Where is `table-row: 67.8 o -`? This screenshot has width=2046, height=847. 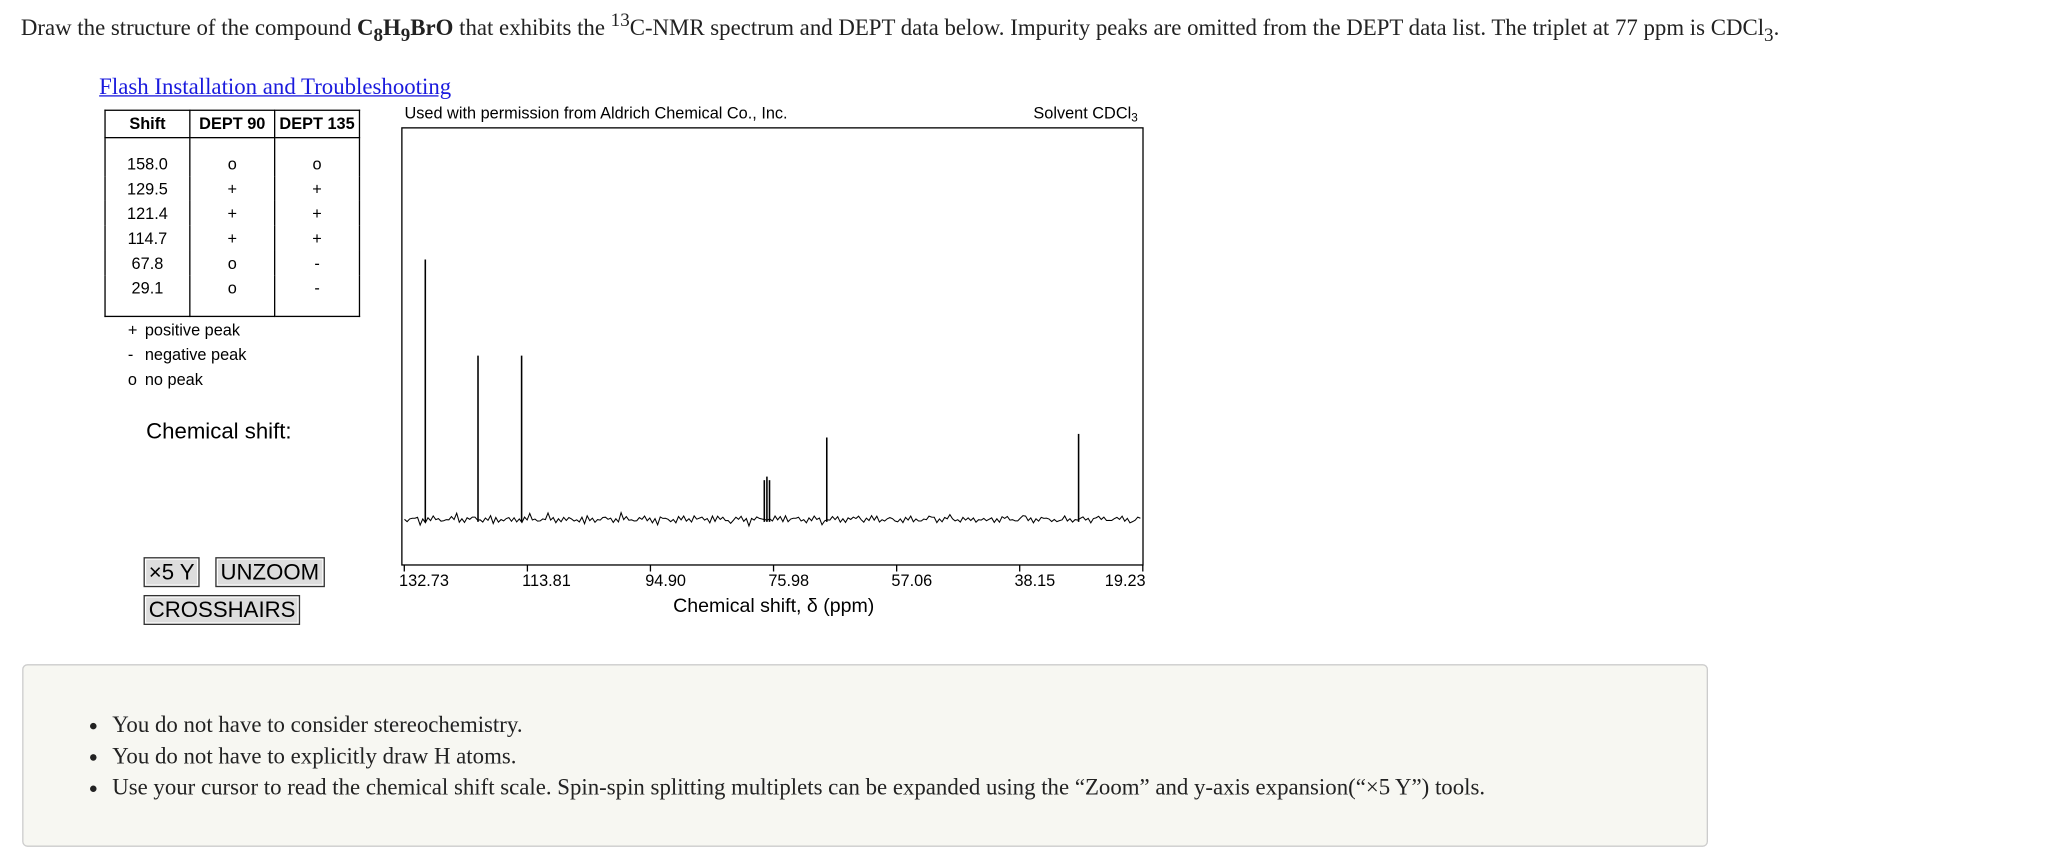 table-row: 67.8 o - is located at coordinates (232, 263).